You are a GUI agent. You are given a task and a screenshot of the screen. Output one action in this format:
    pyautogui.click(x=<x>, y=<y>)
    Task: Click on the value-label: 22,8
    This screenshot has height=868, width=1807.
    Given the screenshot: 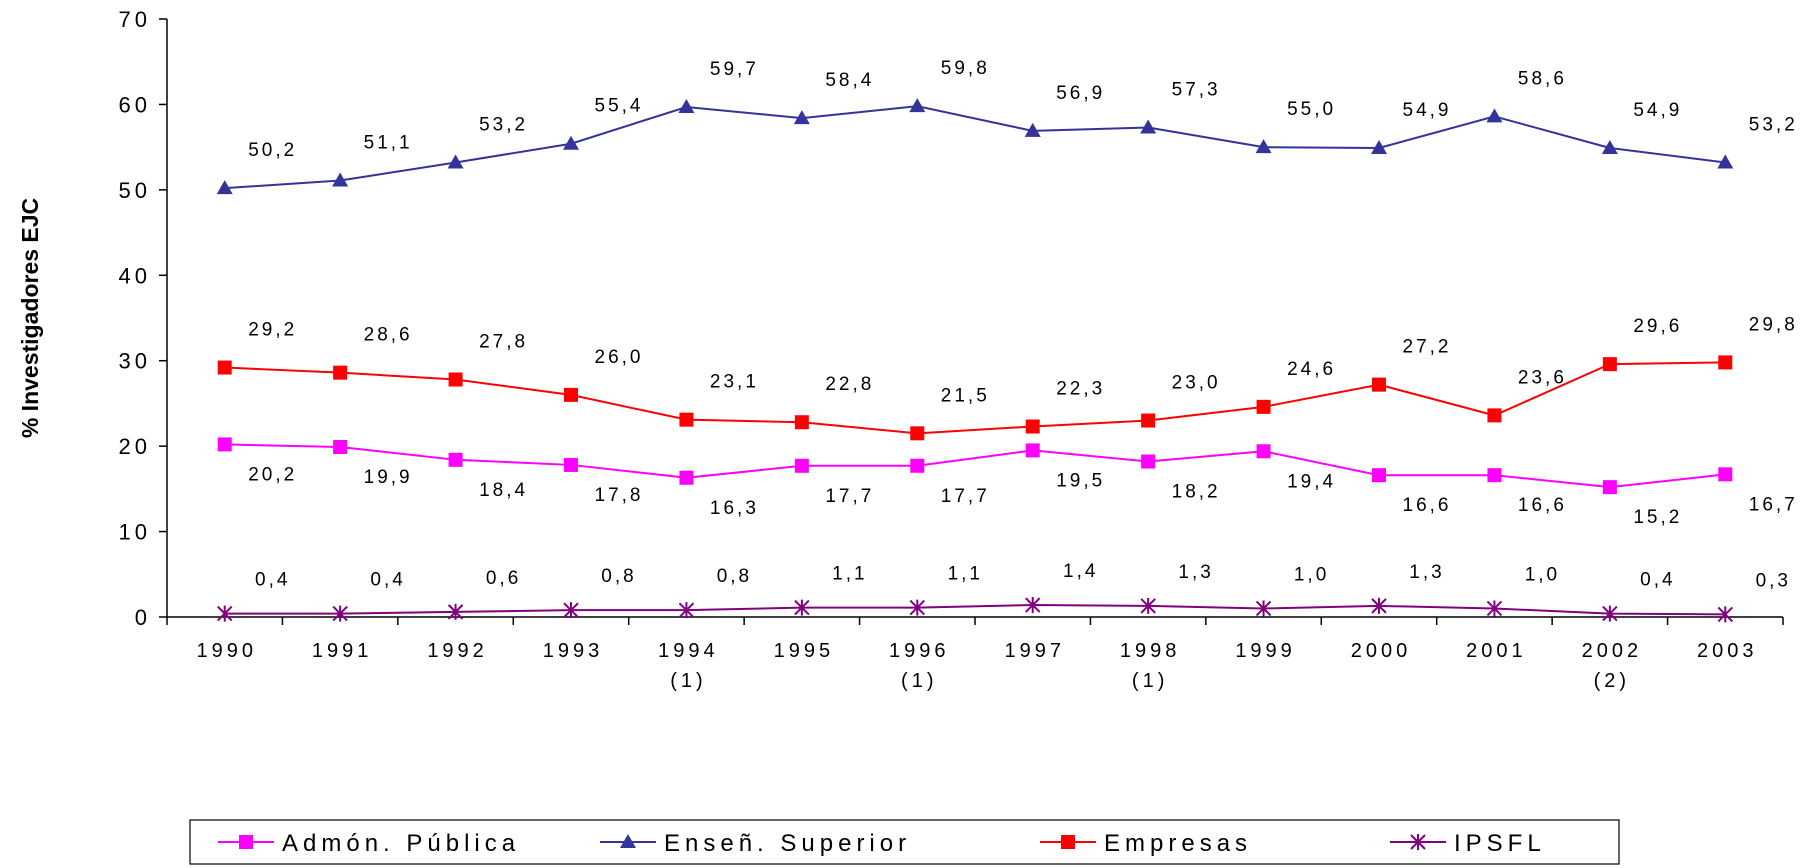 What is the action you would take?
    pyautogui.click(x=849, y=384)
    